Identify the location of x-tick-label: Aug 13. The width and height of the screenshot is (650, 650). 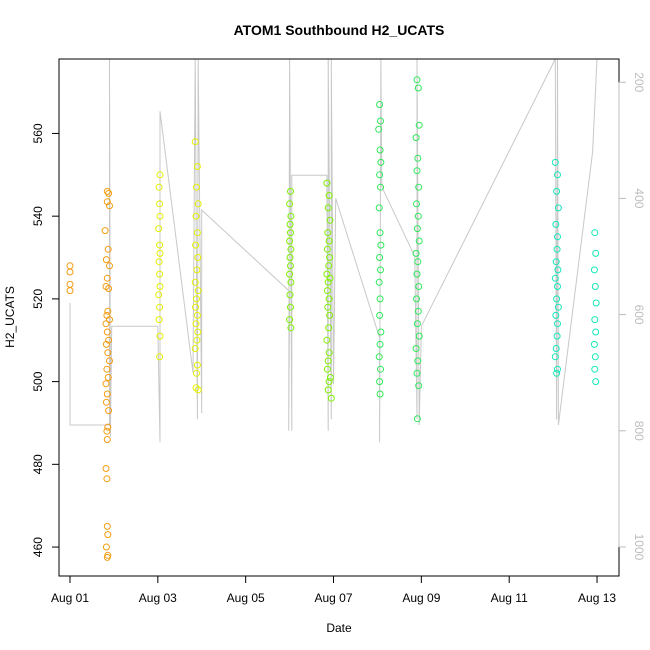
(597, 598).